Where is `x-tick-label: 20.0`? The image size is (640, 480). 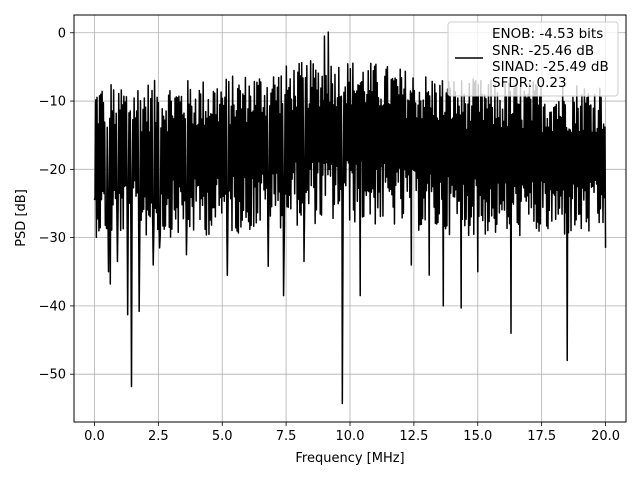
x-tick-label: 20.0 is located at coordinates (605, 436).